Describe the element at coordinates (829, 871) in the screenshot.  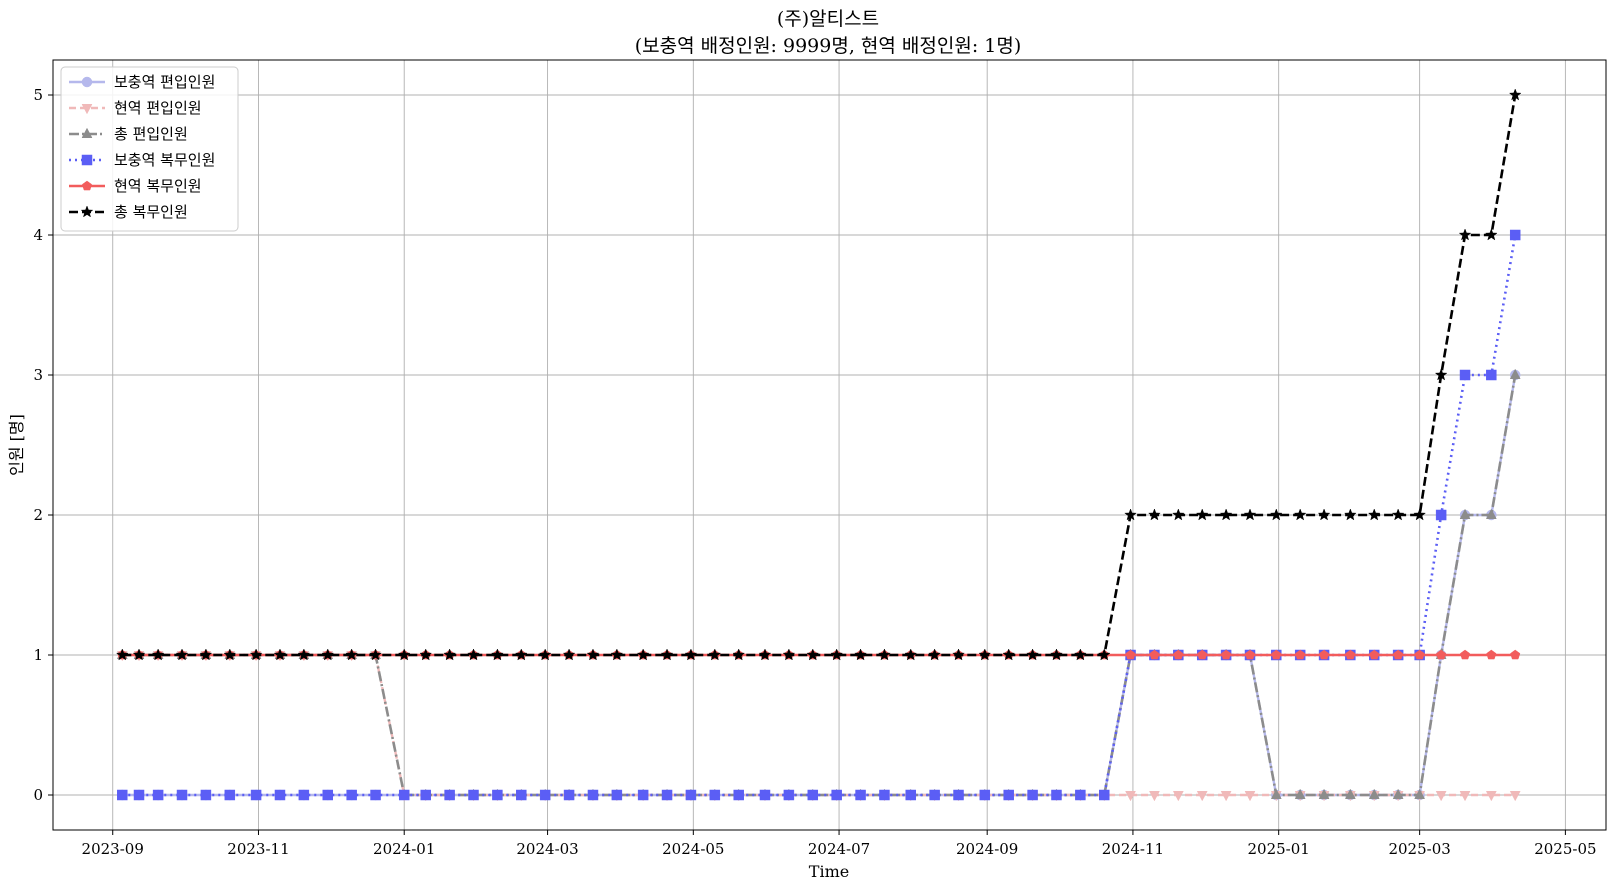
I see `x-axis-label: Time` at that location.